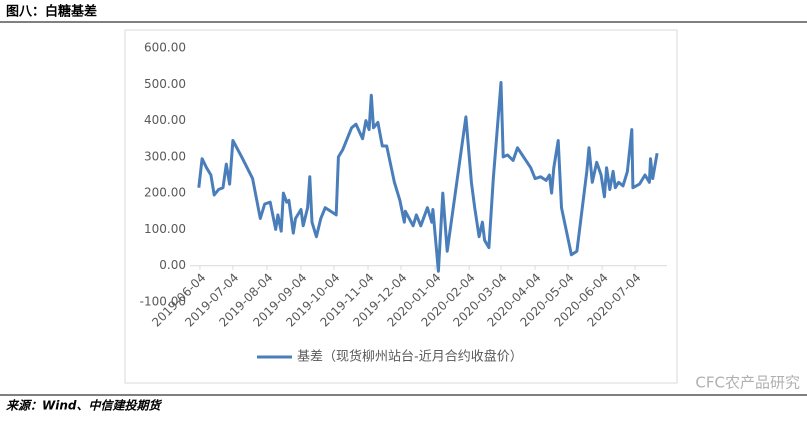 The width and height of the screenshot is (807, 421). I want to click on header-title: 图八：白糖基差, so click(51, 12).